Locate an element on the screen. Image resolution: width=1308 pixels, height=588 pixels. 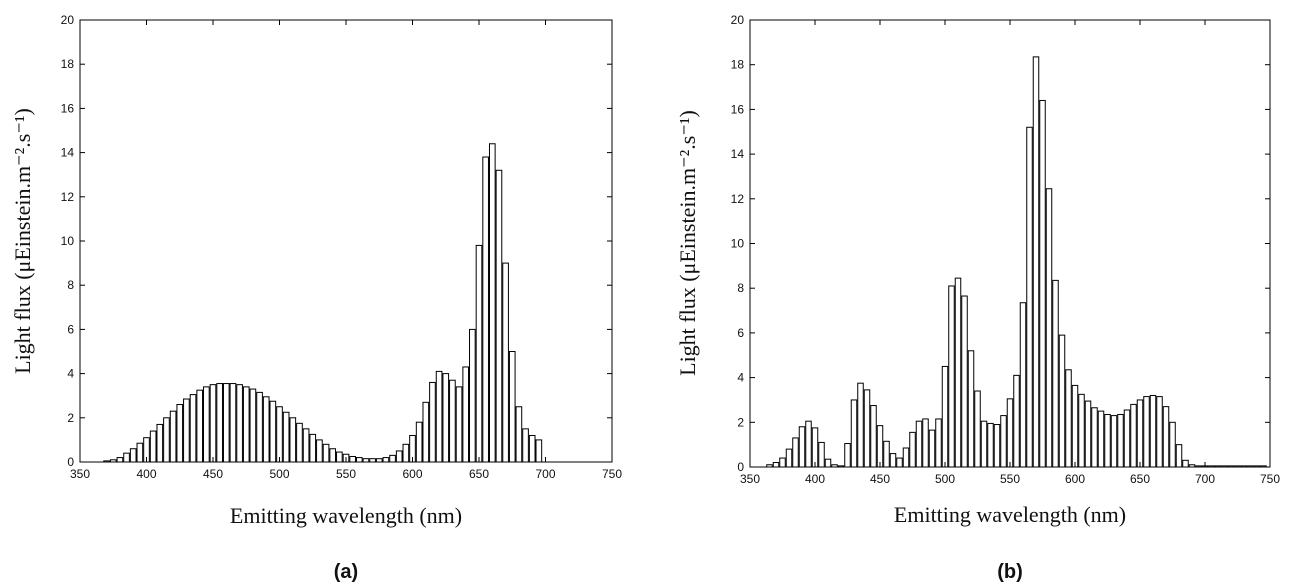
chart-b-x-tick-label: 450 is located at coordinates (880, 479).